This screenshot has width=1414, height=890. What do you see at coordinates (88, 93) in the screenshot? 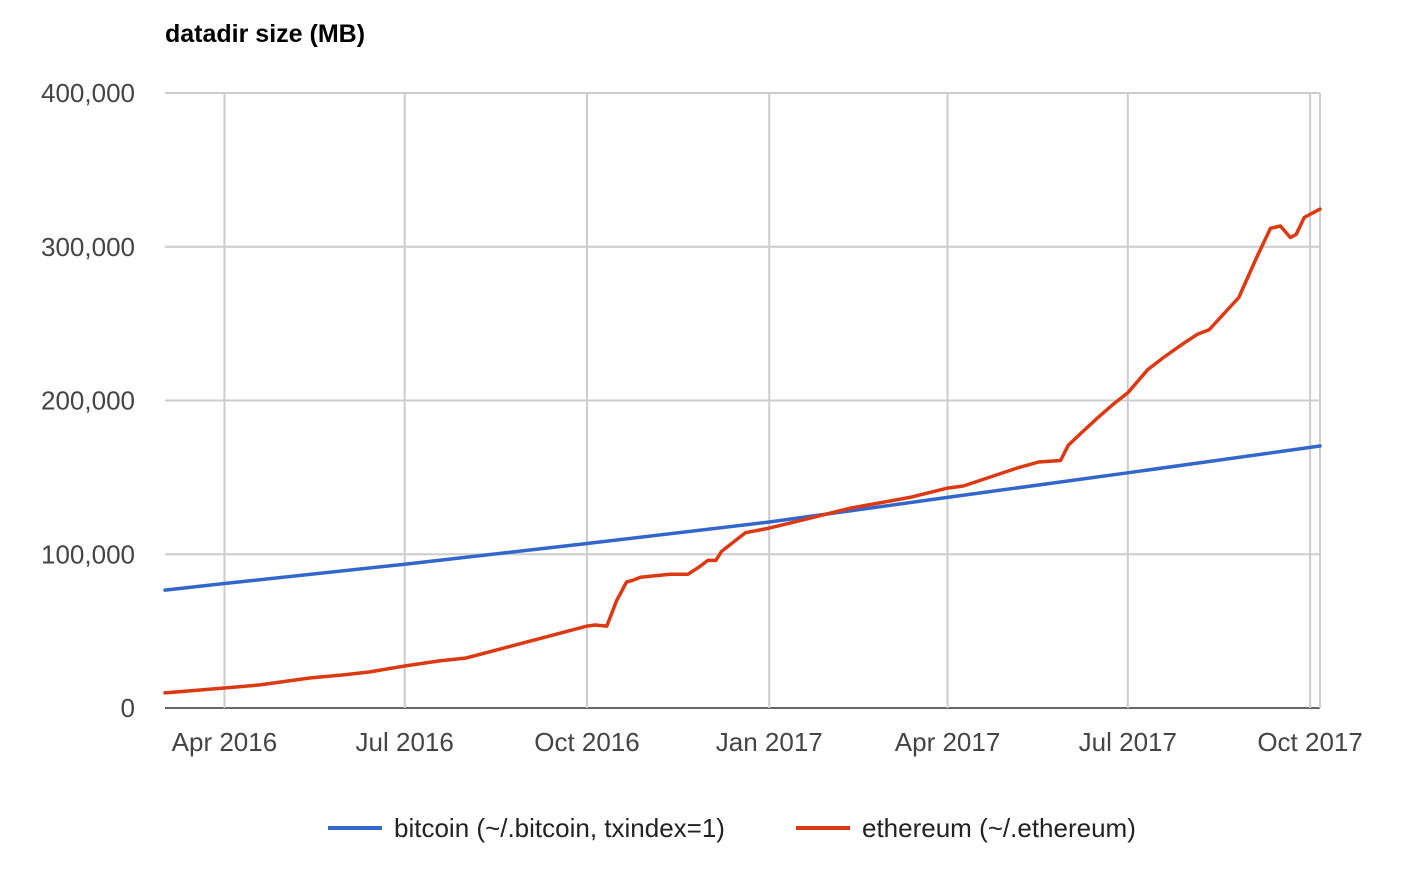
I see `y-tick-label: 400,000` at bounding box center [88, 93].